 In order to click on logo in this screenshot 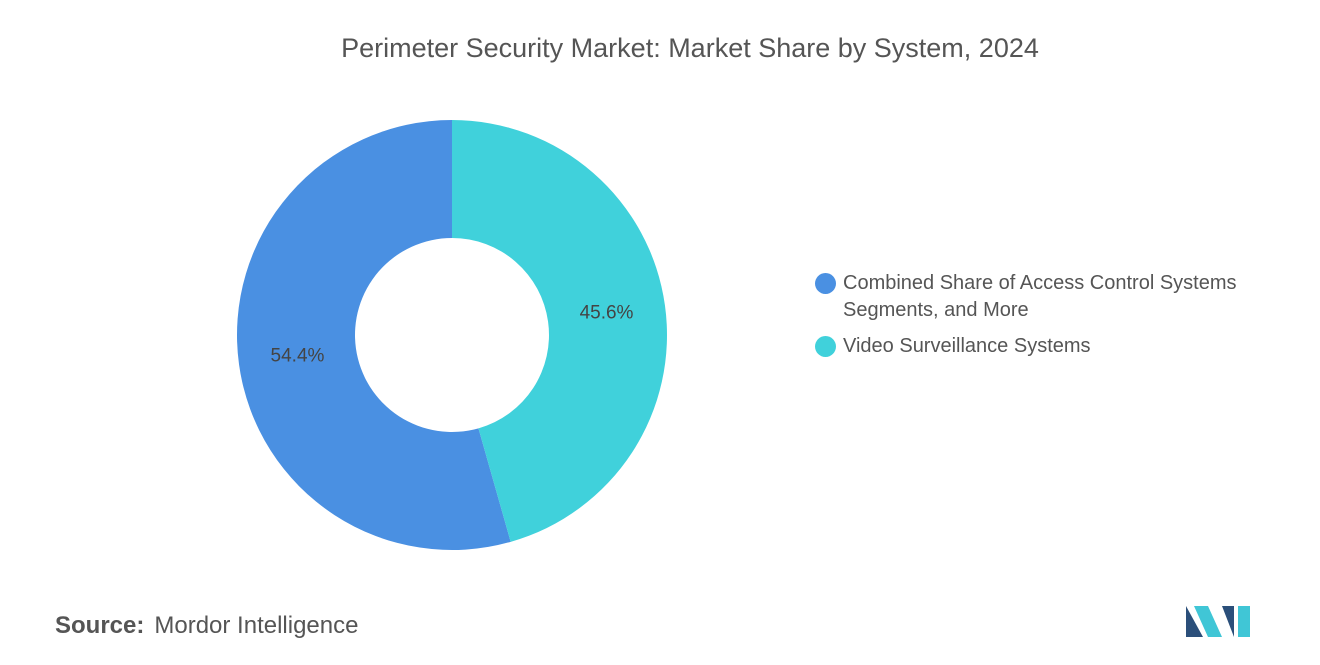, I will do `click(1218, 621)`.